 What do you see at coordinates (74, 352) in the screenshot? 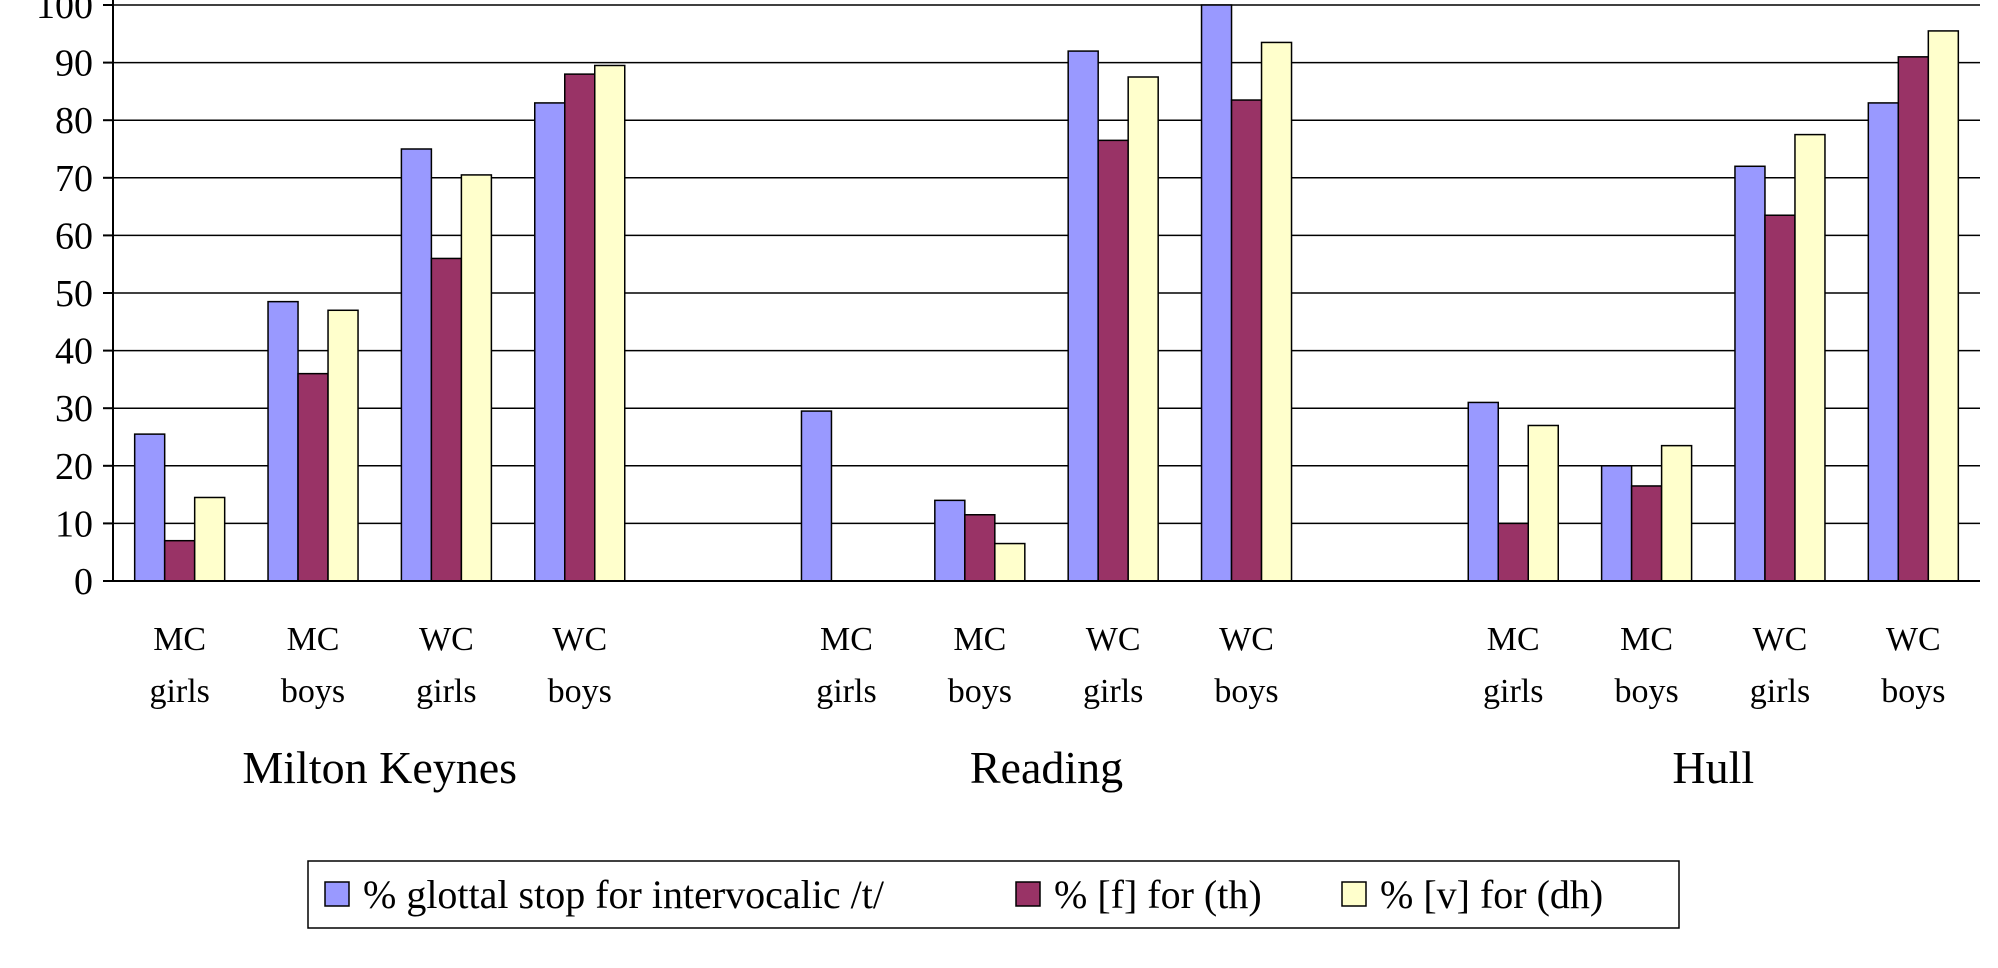
I see `y-tick-label: 40` at bounding box center [74, 352].